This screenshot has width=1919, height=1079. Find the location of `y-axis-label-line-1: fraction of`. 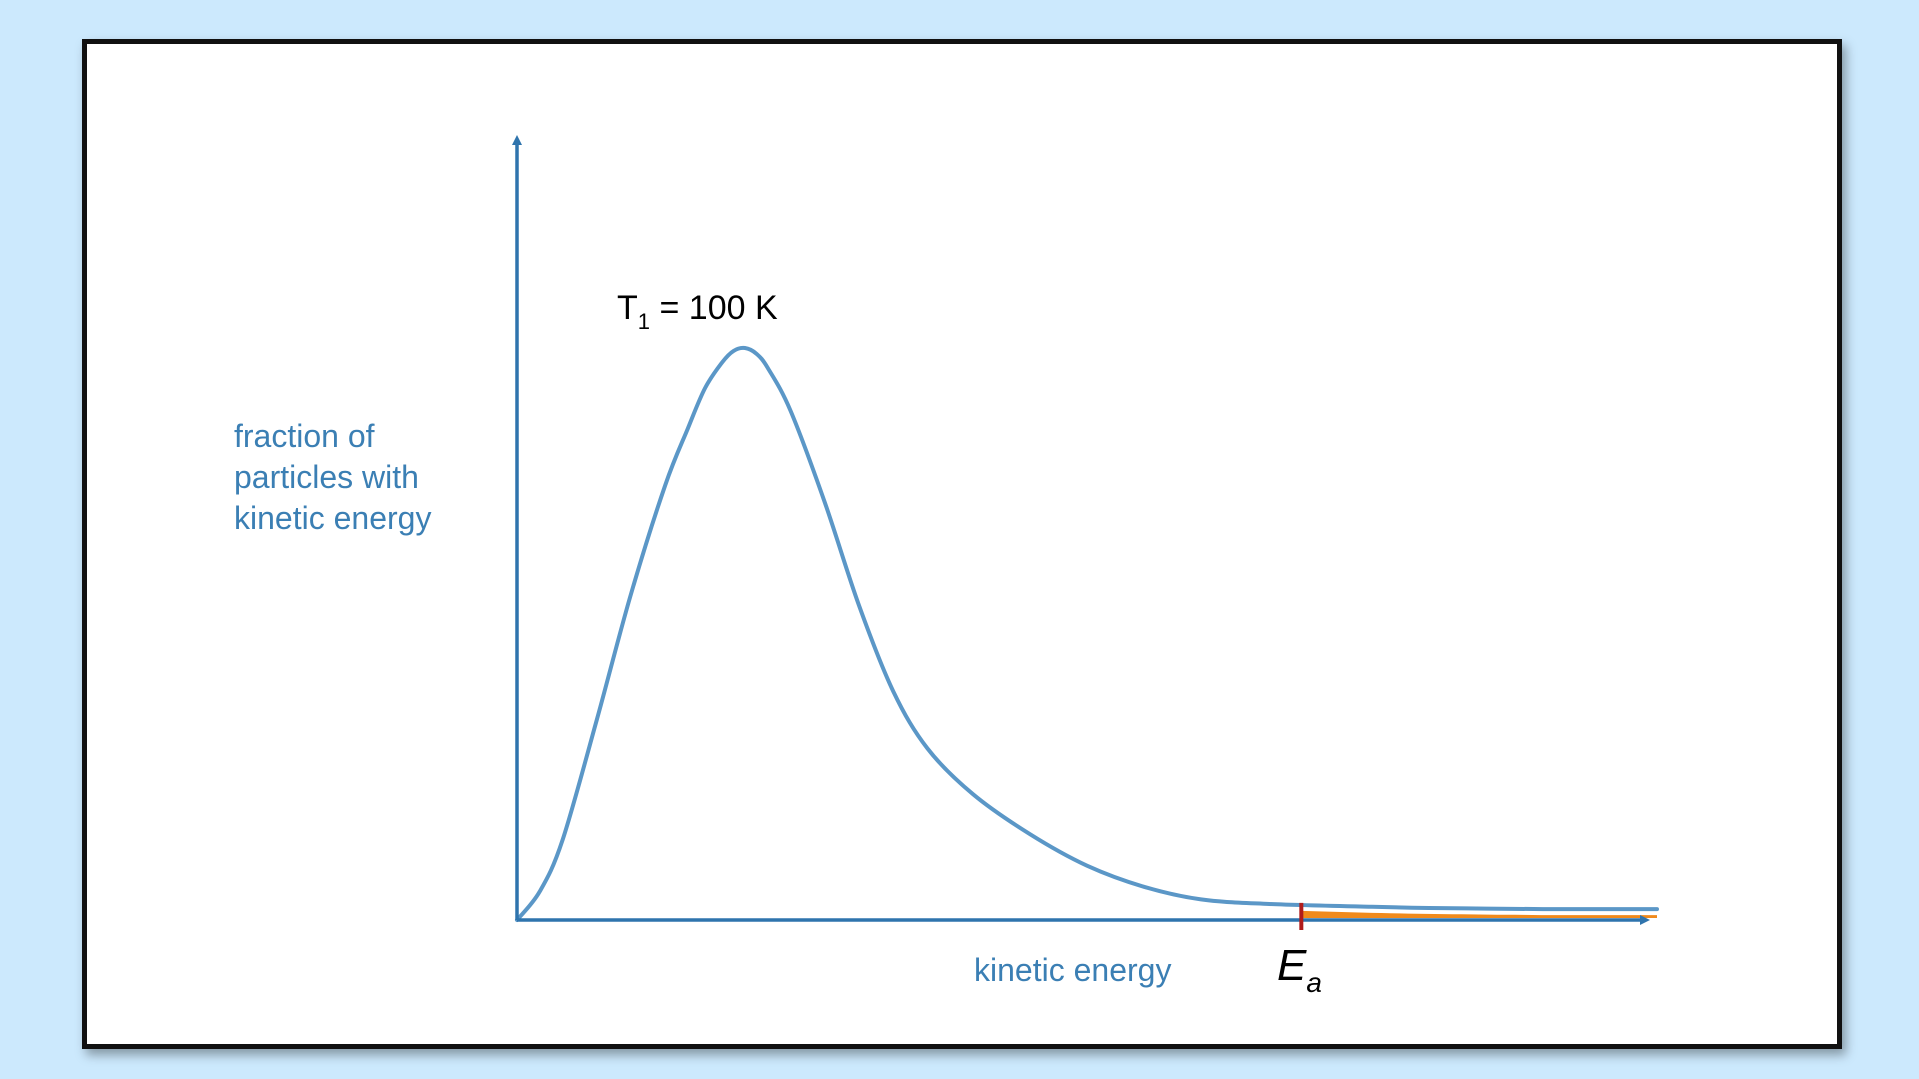

y-axis-label-line-1: fraction of is located at coordinates (304, 436).